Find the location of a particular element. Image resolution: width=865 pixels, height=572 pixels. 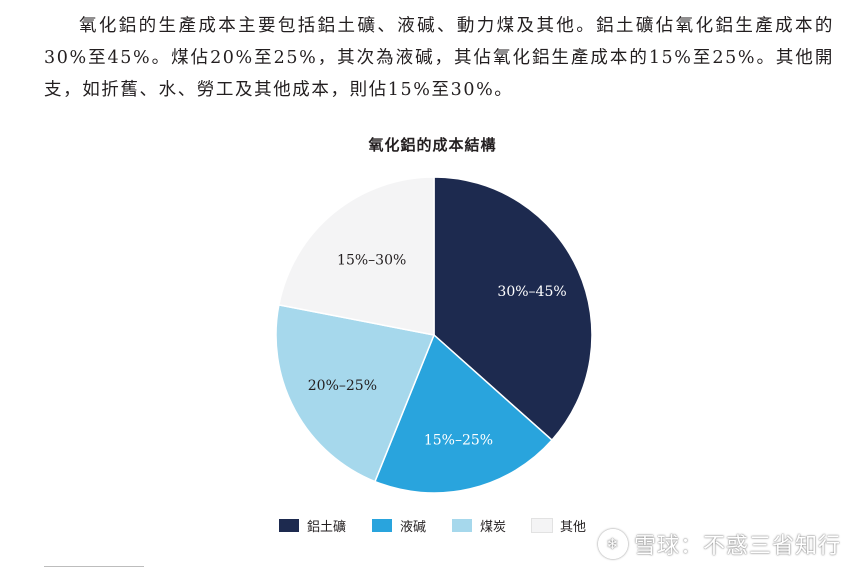

watermark: ❄ 雪球：不惑三省知行 is located at coordinates (719, 544).